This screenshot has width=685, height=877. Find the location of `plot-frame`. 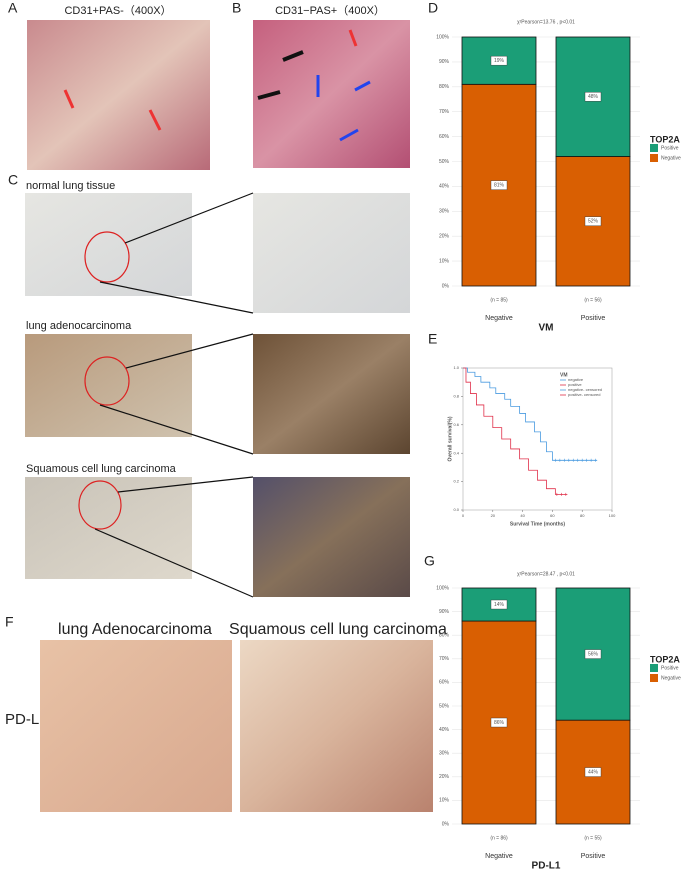

plot-frame is located at coordinates (537, 439).